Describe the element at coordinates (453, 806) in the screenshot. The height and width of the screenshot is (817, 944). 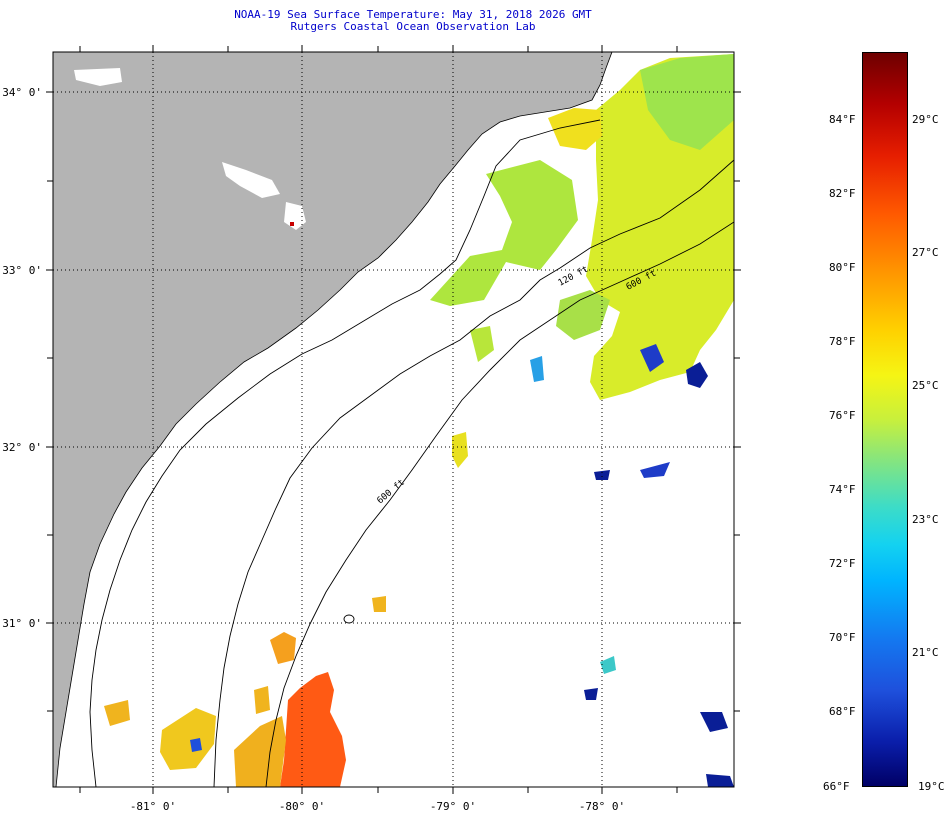
I see `lon-label: -79° 0'` at that location.